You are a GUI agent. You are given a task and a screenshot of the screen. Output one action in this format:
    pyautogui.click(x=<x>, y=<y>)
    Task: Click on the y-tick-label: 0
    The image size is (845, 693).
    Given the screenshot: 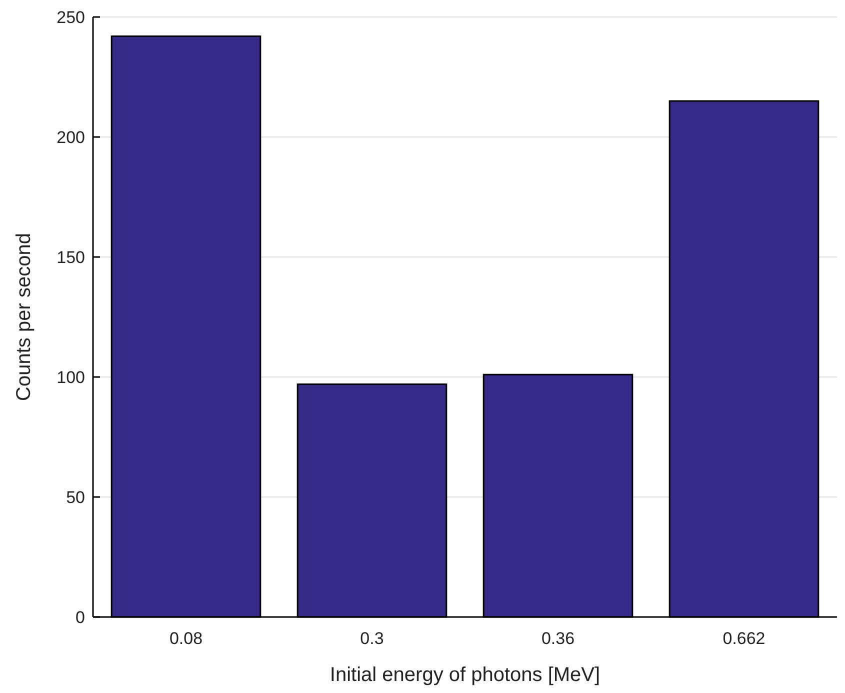 What is the action you would take?
    pyautogui.click(x=80, y=617)
    